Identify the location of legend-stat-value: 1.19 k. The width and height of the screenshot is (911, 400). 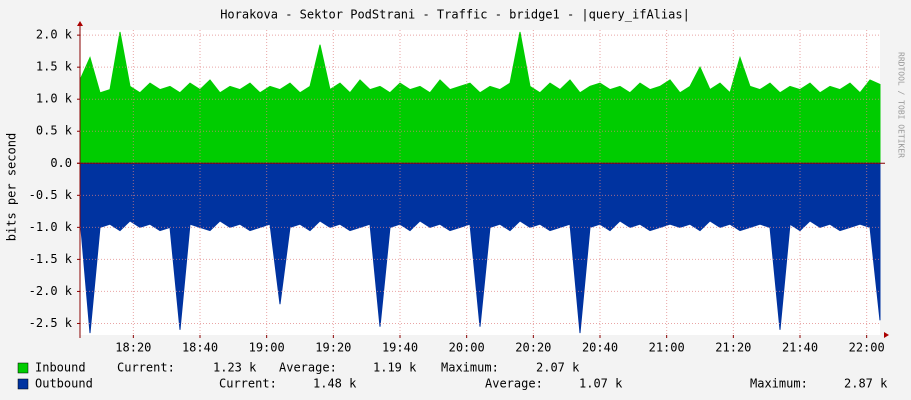
(395, 368).